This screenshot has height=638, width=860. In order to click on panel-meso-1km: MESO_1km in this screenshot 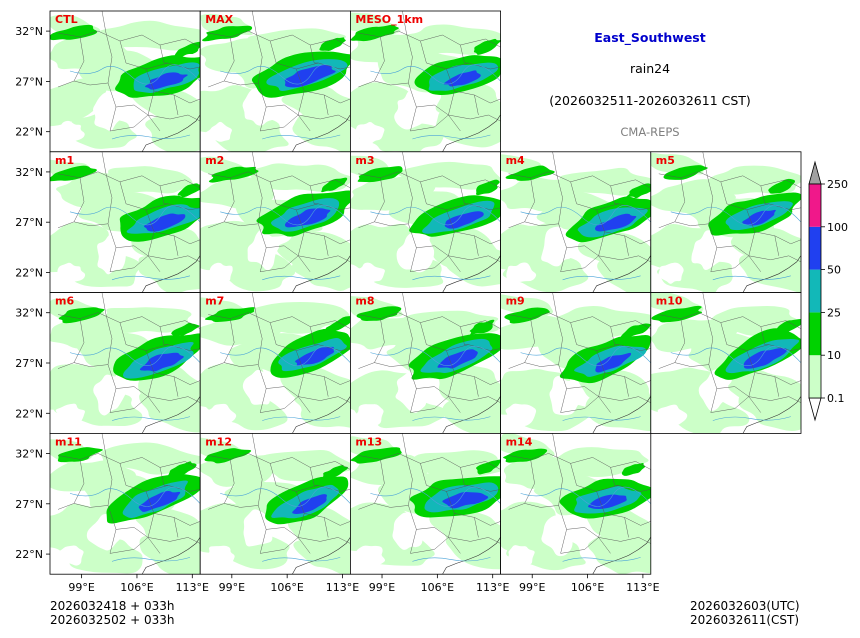, I will do `click(425, 81)`.